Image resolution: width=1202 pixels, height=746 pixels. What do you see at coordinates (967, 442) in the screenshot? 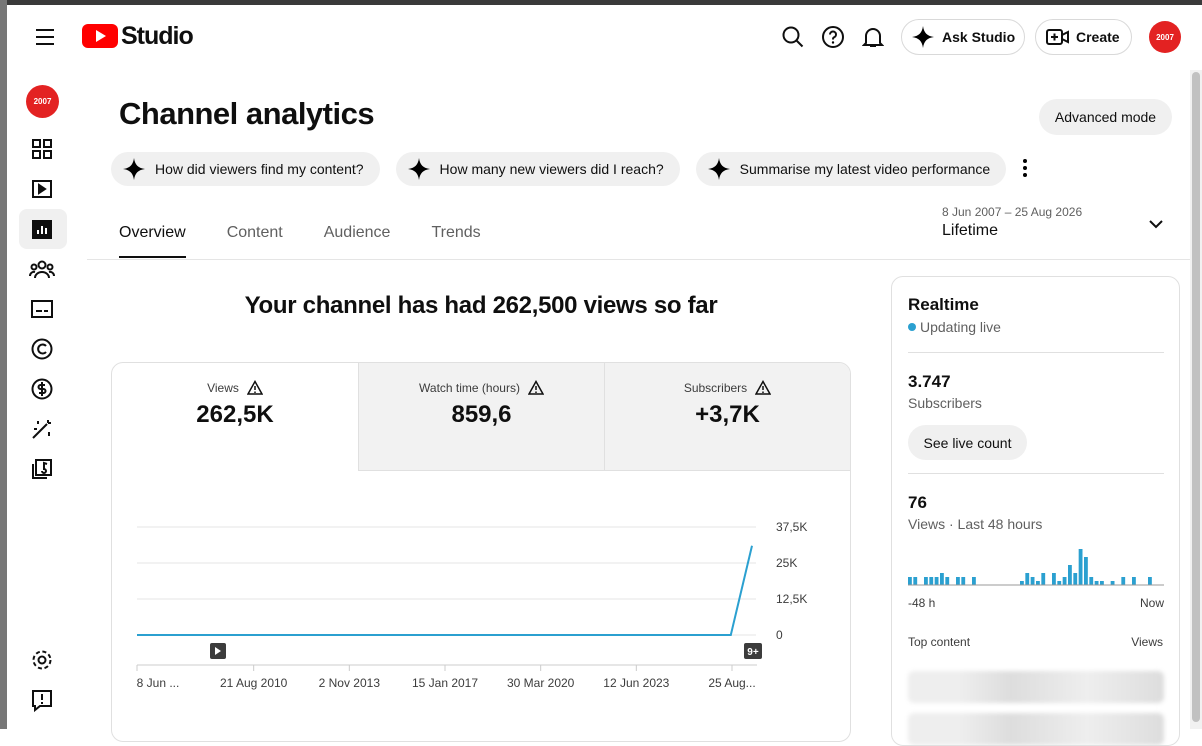
I see `see-live-count-button: See live count` at bounding box center [967, 442].